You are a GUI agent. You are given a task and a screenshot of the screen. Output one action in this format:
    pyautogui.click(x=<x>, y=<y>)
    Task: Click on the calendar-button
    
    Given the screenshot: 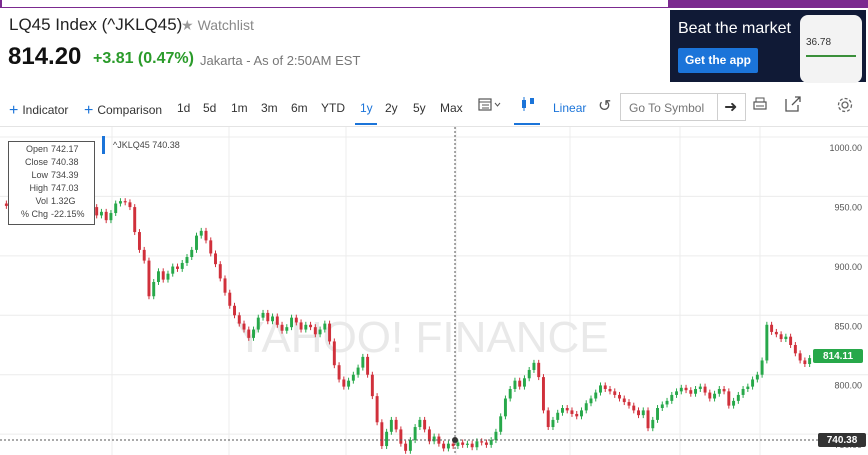 What is the action you would take?
    pyautogui.click(x=490, y=106)
    